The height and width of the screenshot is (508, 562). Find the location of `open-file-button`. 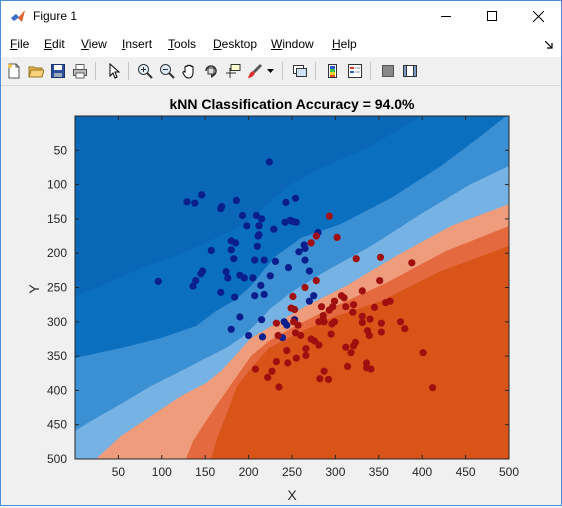

open-file-button is located at coordinates (36, 71).